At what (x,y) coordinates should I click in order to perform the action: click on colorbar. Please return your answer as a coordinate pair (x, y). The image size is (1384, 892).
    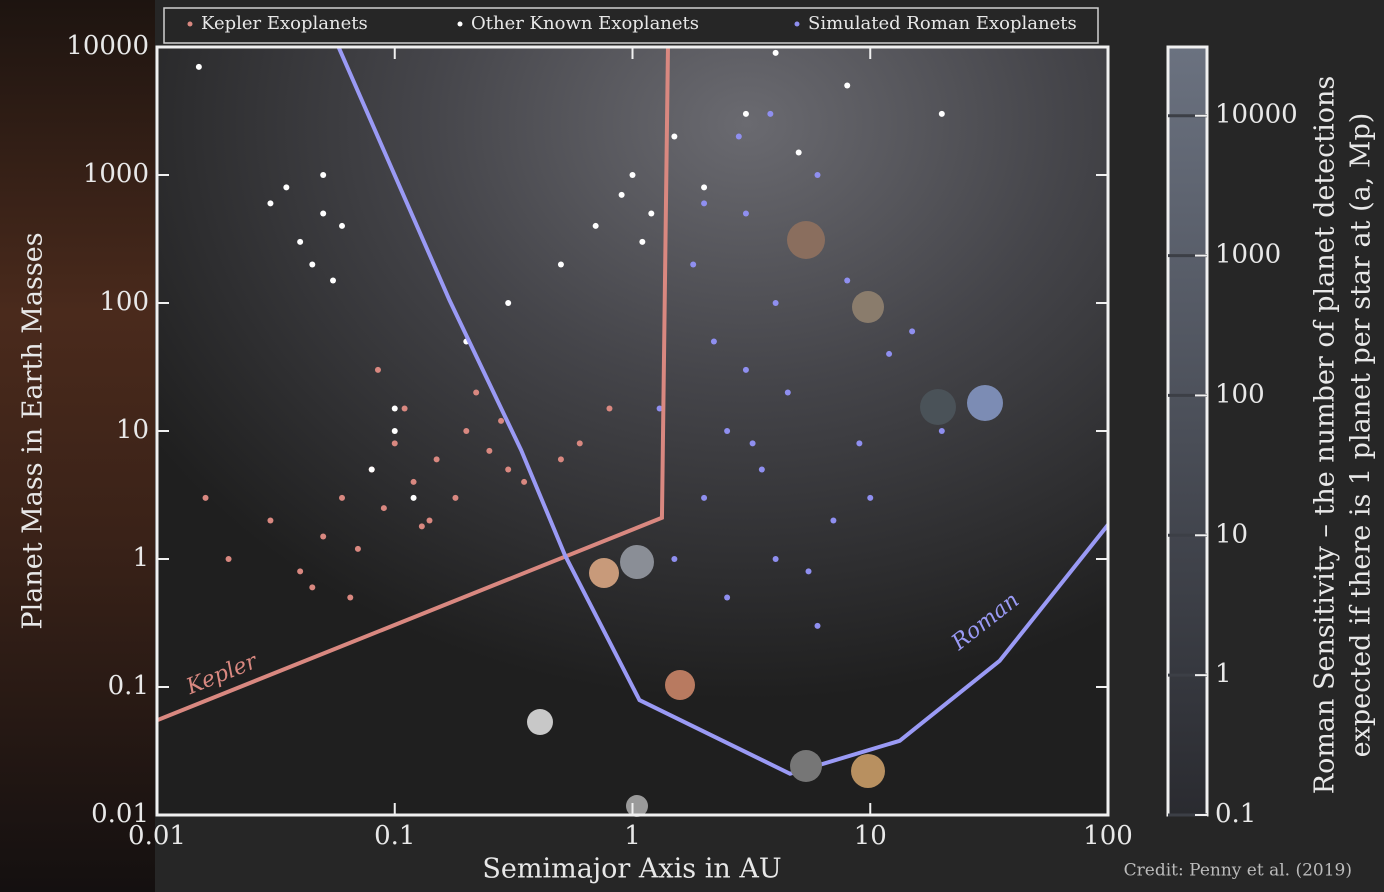
    Looking at the image, I should click on (1187, 431).